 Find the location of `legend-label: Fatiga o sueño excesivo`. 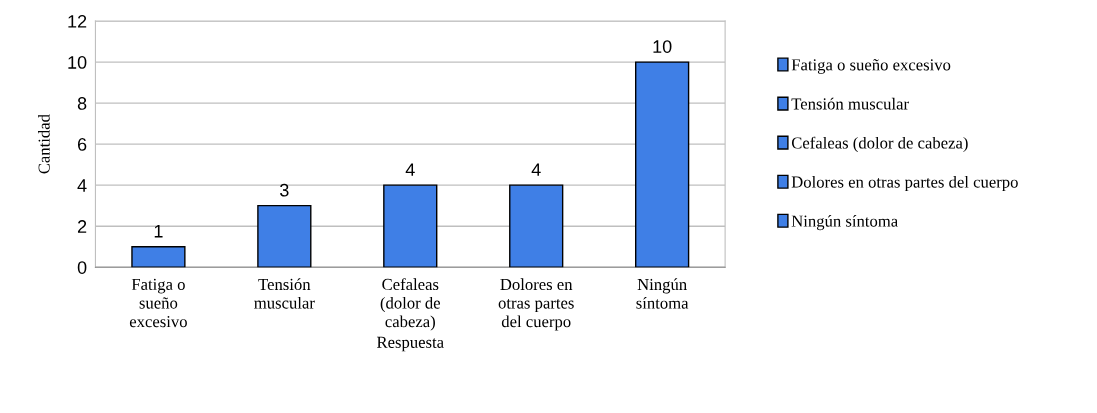

legend-label: Fatiga o sueño excesivo is located at coordinates (871, 66).